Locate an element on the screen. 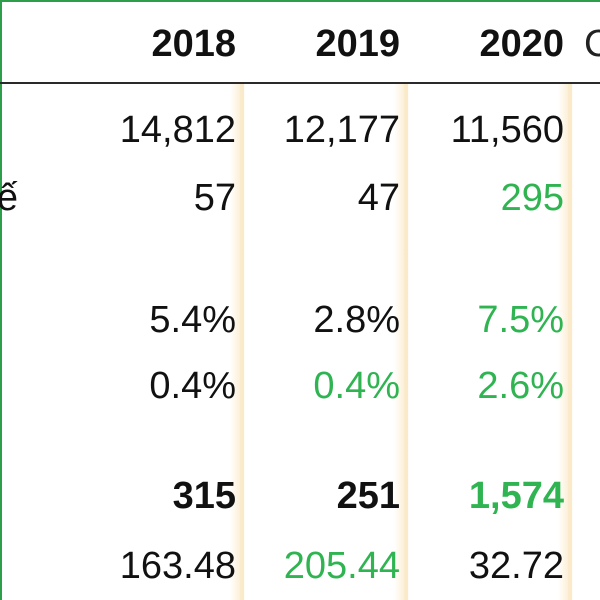 The width and height of the screenshot is (600, 600). table-cell-bold: 251 is located at coordinates (368, 496).